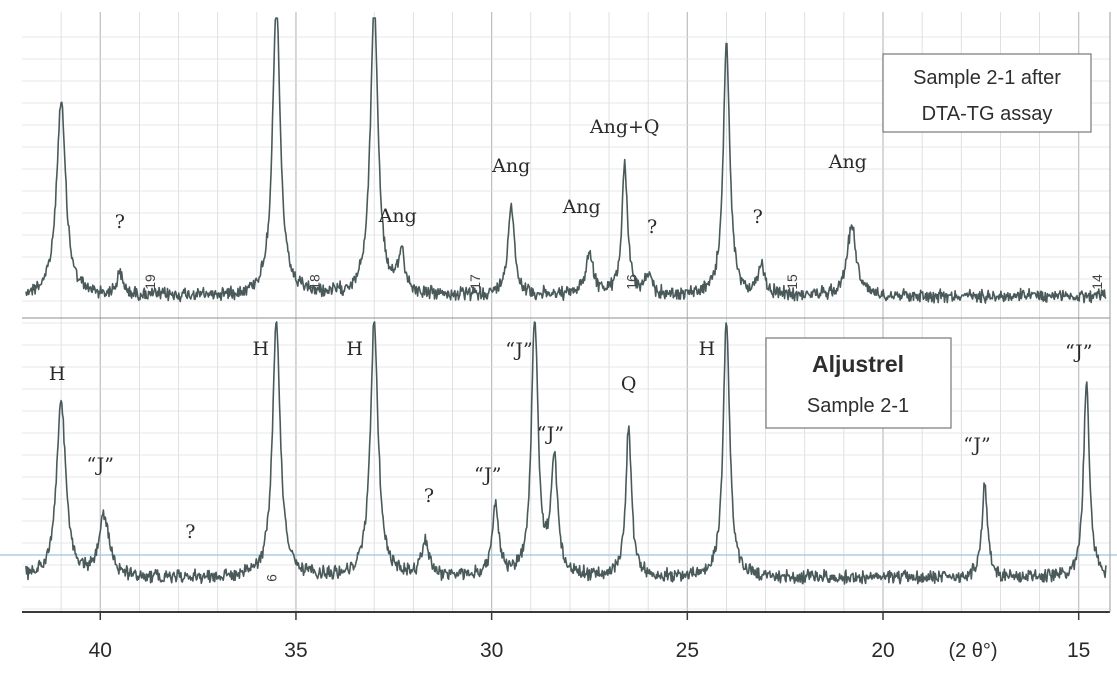  I want to click on x-tick-label: 15, so click(1078, 650).